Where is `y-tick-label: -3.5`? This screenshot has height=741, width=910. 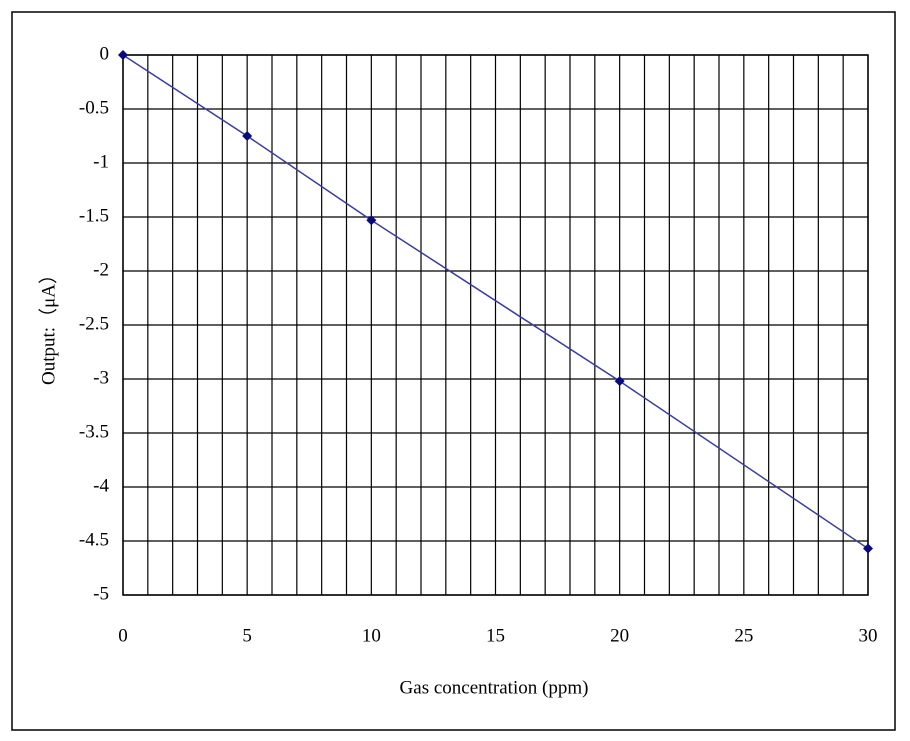
y-tick-label: -3.5 is located at coordinates (94, 431).